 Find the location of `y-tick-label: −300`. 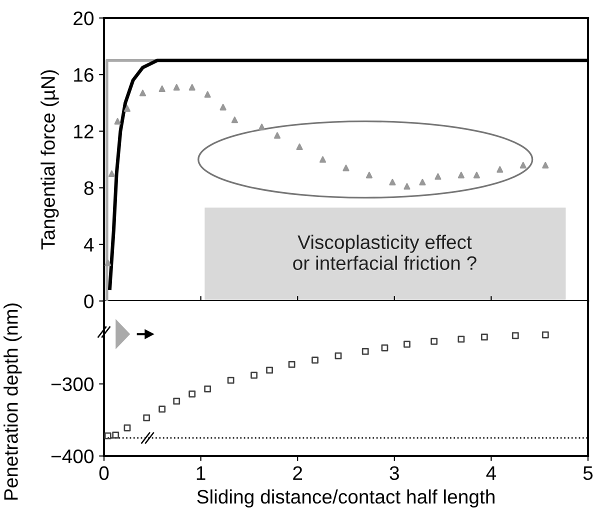

y-tick-label: −300 is located at coordinates (72, 384).